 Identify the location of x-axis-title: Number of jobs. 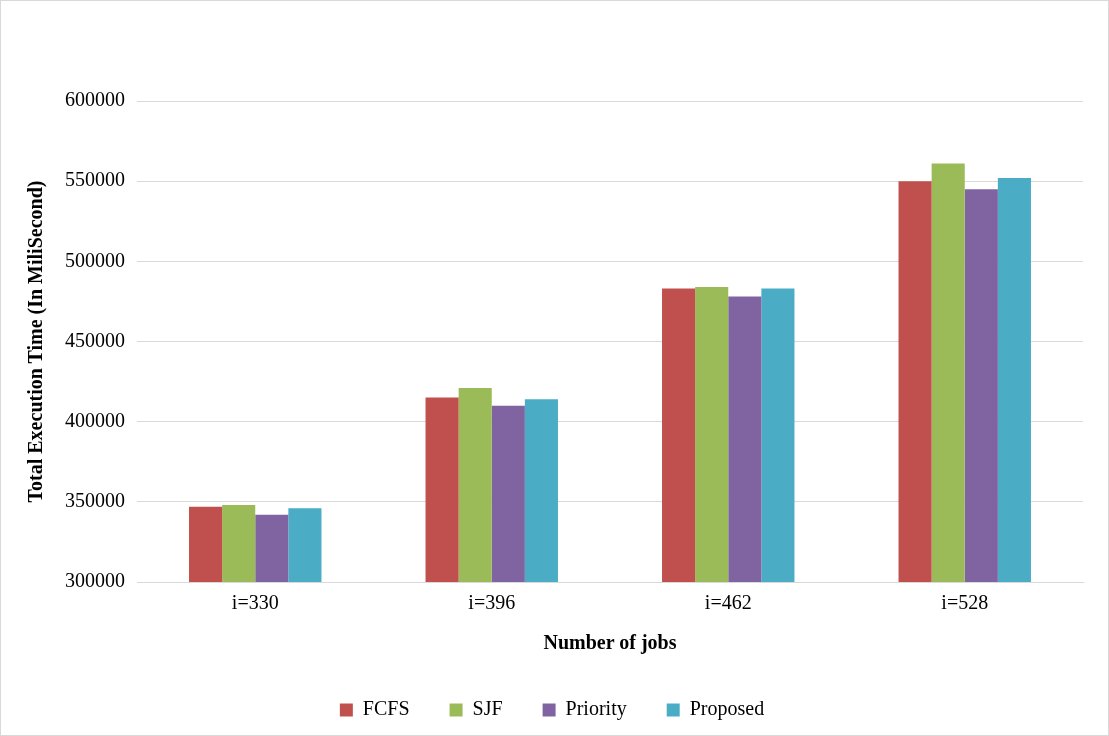
(610, 643).